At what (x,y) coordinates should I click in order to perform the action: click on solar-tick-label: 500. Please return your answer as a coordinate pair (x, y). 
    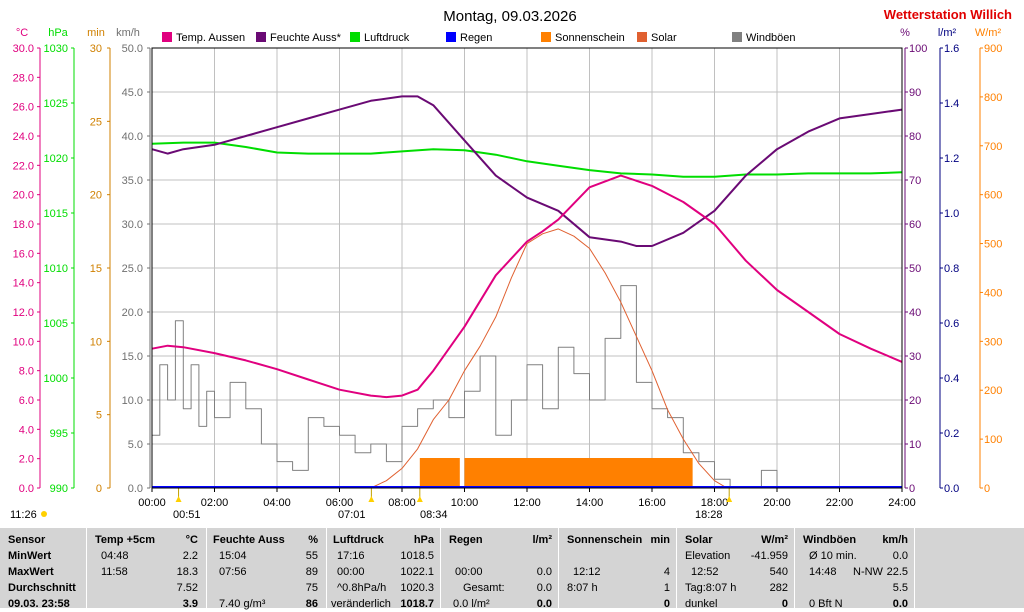
    Looking at the image, I should click on (993, 245).